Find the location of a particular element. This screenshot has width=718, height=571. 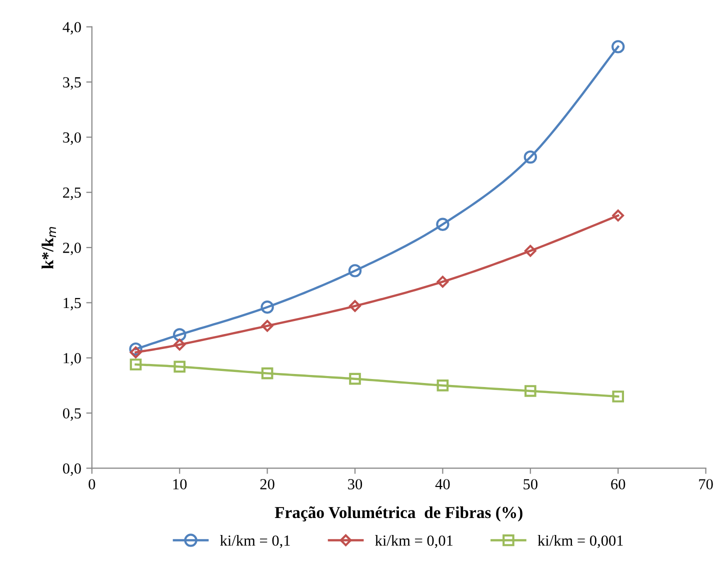

x-tick-label: 40 is located at coordinates (442, 484).